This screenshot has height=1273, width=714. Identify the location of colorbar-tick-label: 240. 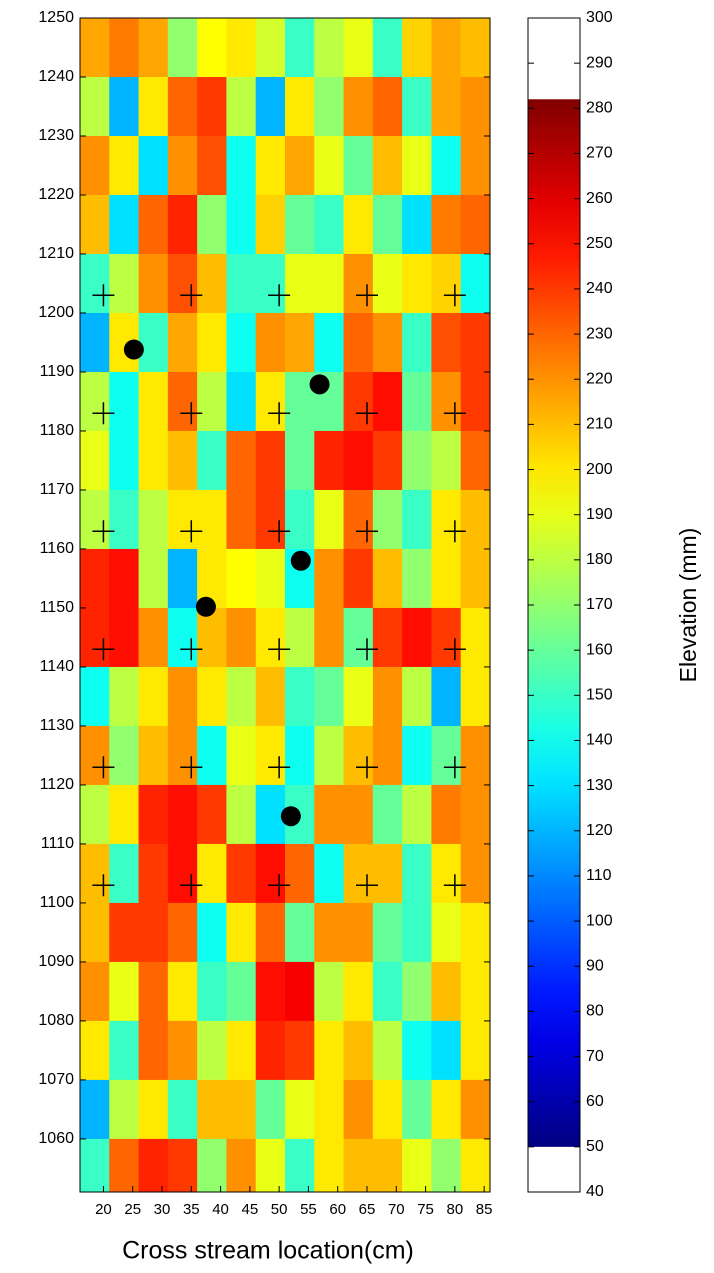
(599, 288).